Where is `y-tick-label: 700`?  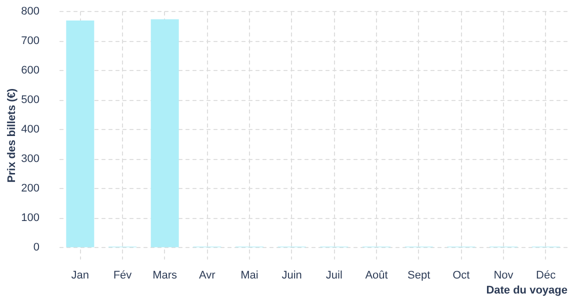
y-tick-label: 700 is located at coordinates (30, 41).